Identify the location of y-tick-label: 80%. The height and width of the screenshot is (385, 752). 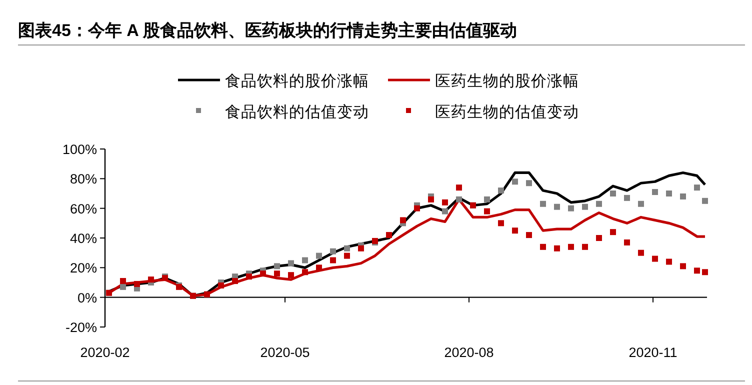
(83, 179).